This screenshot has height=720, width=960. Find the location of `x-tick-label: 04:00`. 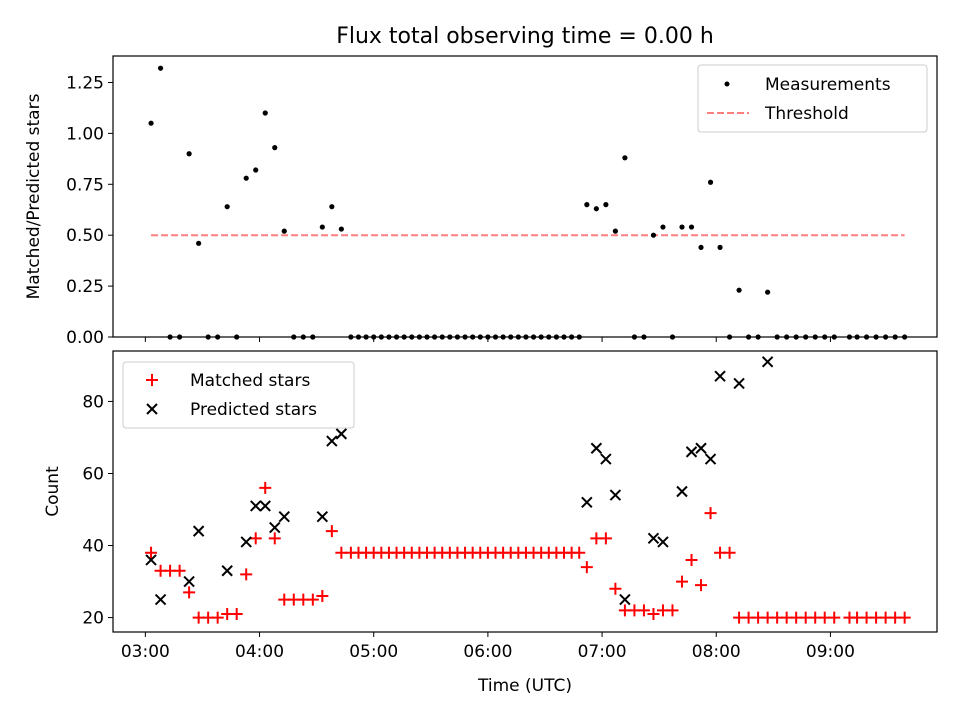

x-tick-label: 04:00 is located at coordinates (259, 652).